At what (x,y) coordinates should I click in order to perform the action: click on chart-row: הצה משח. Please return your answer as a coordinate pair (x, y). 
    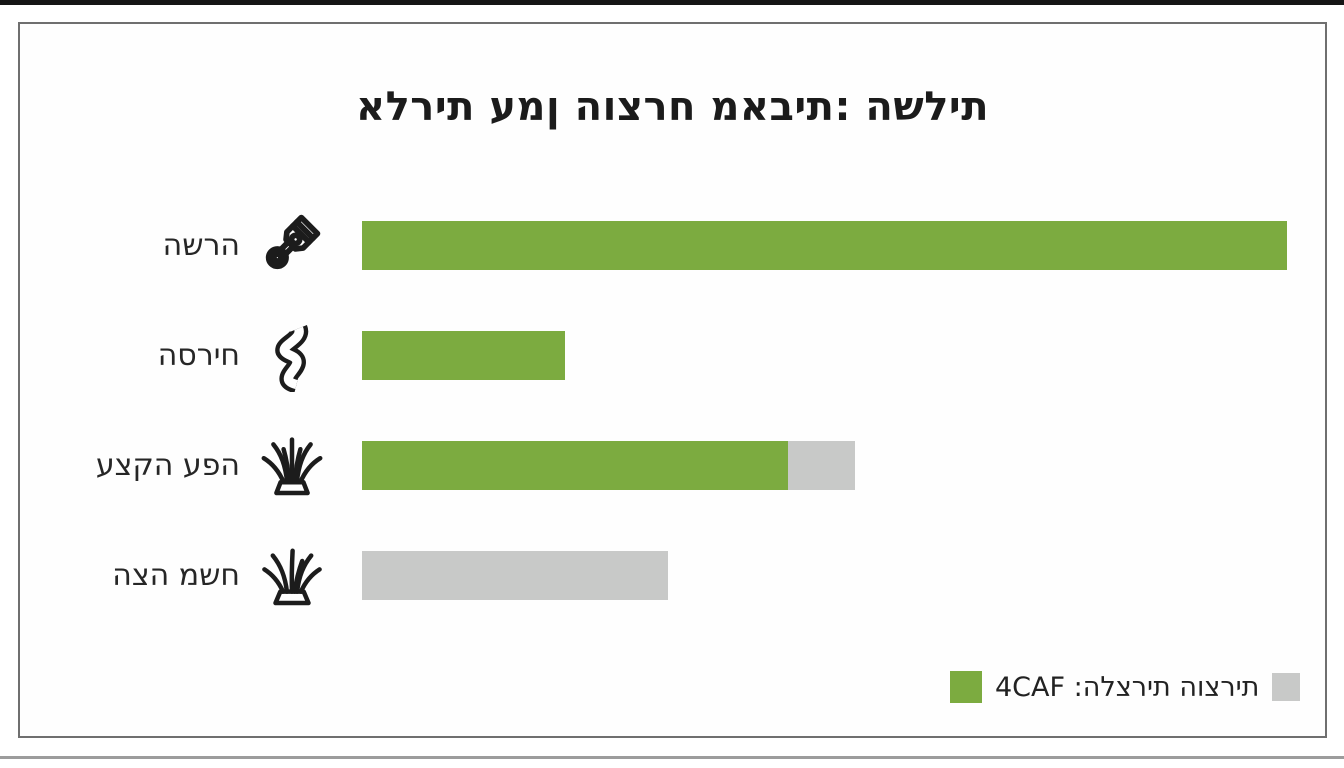
    Looking at the image, I should click on (672, 576).